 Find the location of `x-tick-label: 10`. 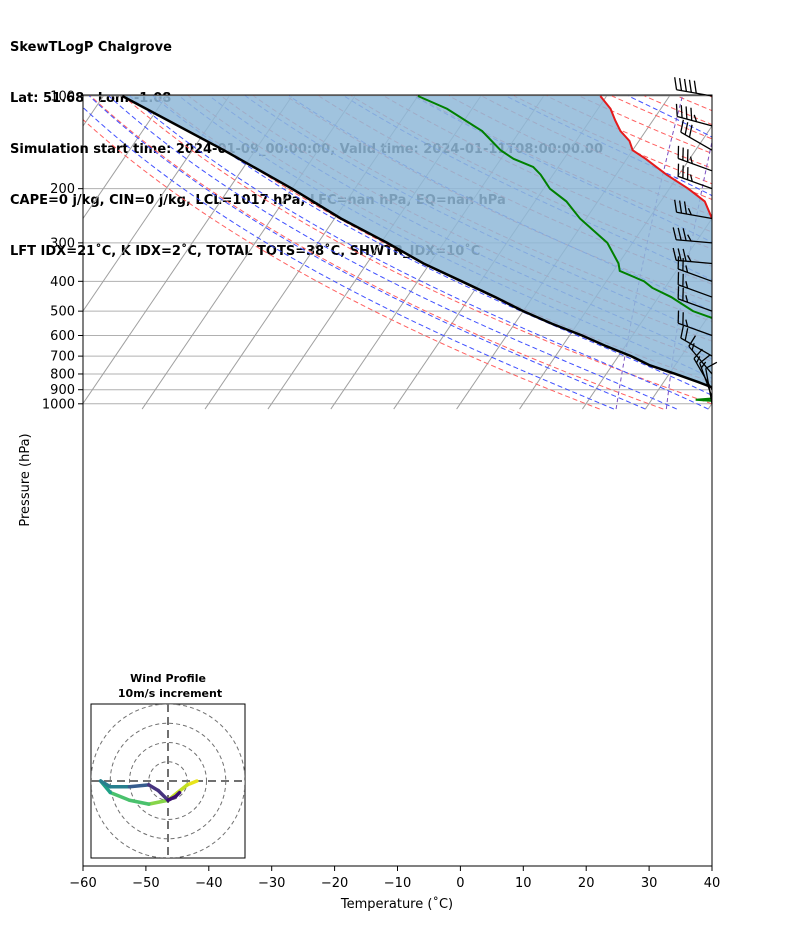

x-tick-label: 10 is located at coordinates (523, 883).